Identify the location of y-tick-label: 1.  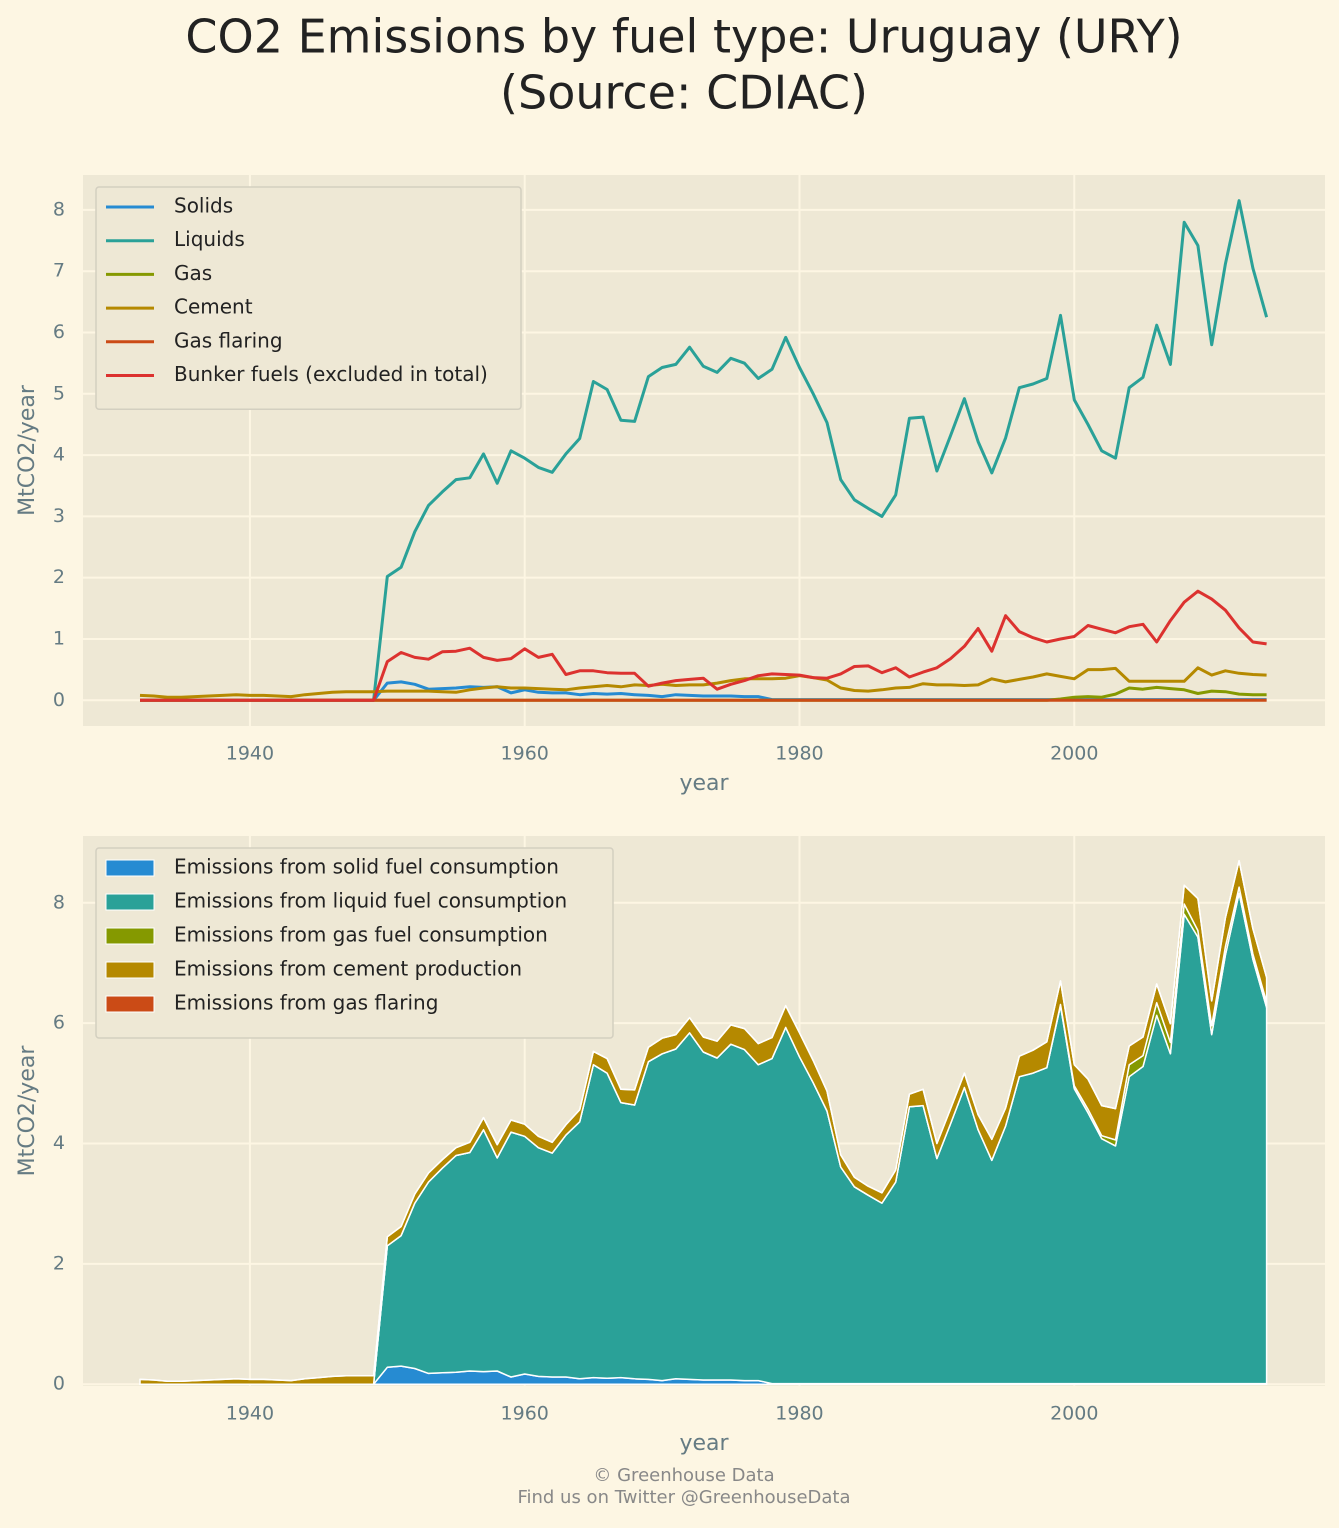
(59, 638).